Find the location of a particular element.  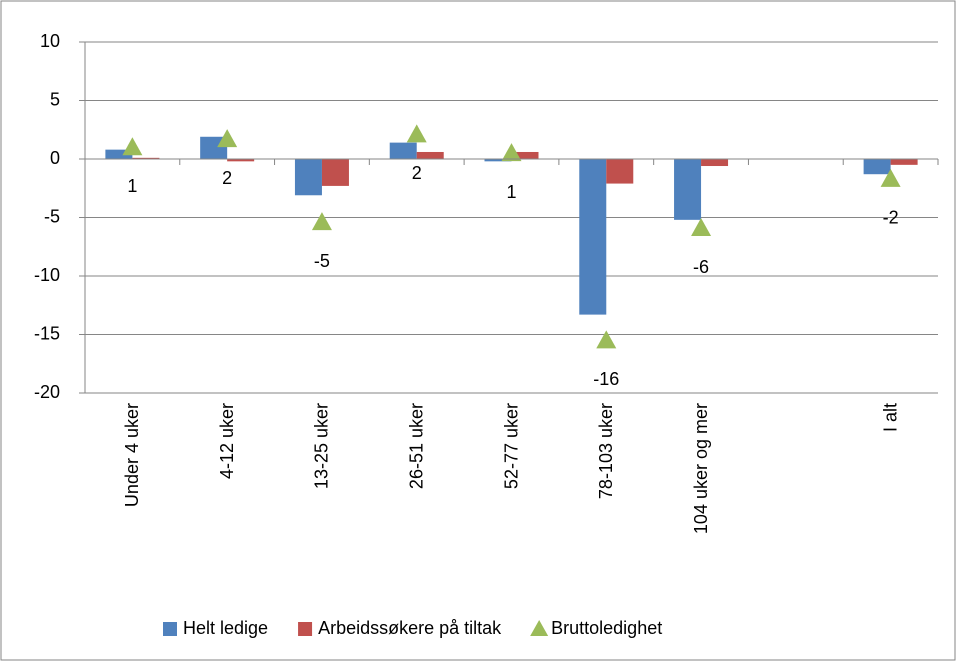

x-tick-label: 52-77 uker is located at coordinates (511, 446).